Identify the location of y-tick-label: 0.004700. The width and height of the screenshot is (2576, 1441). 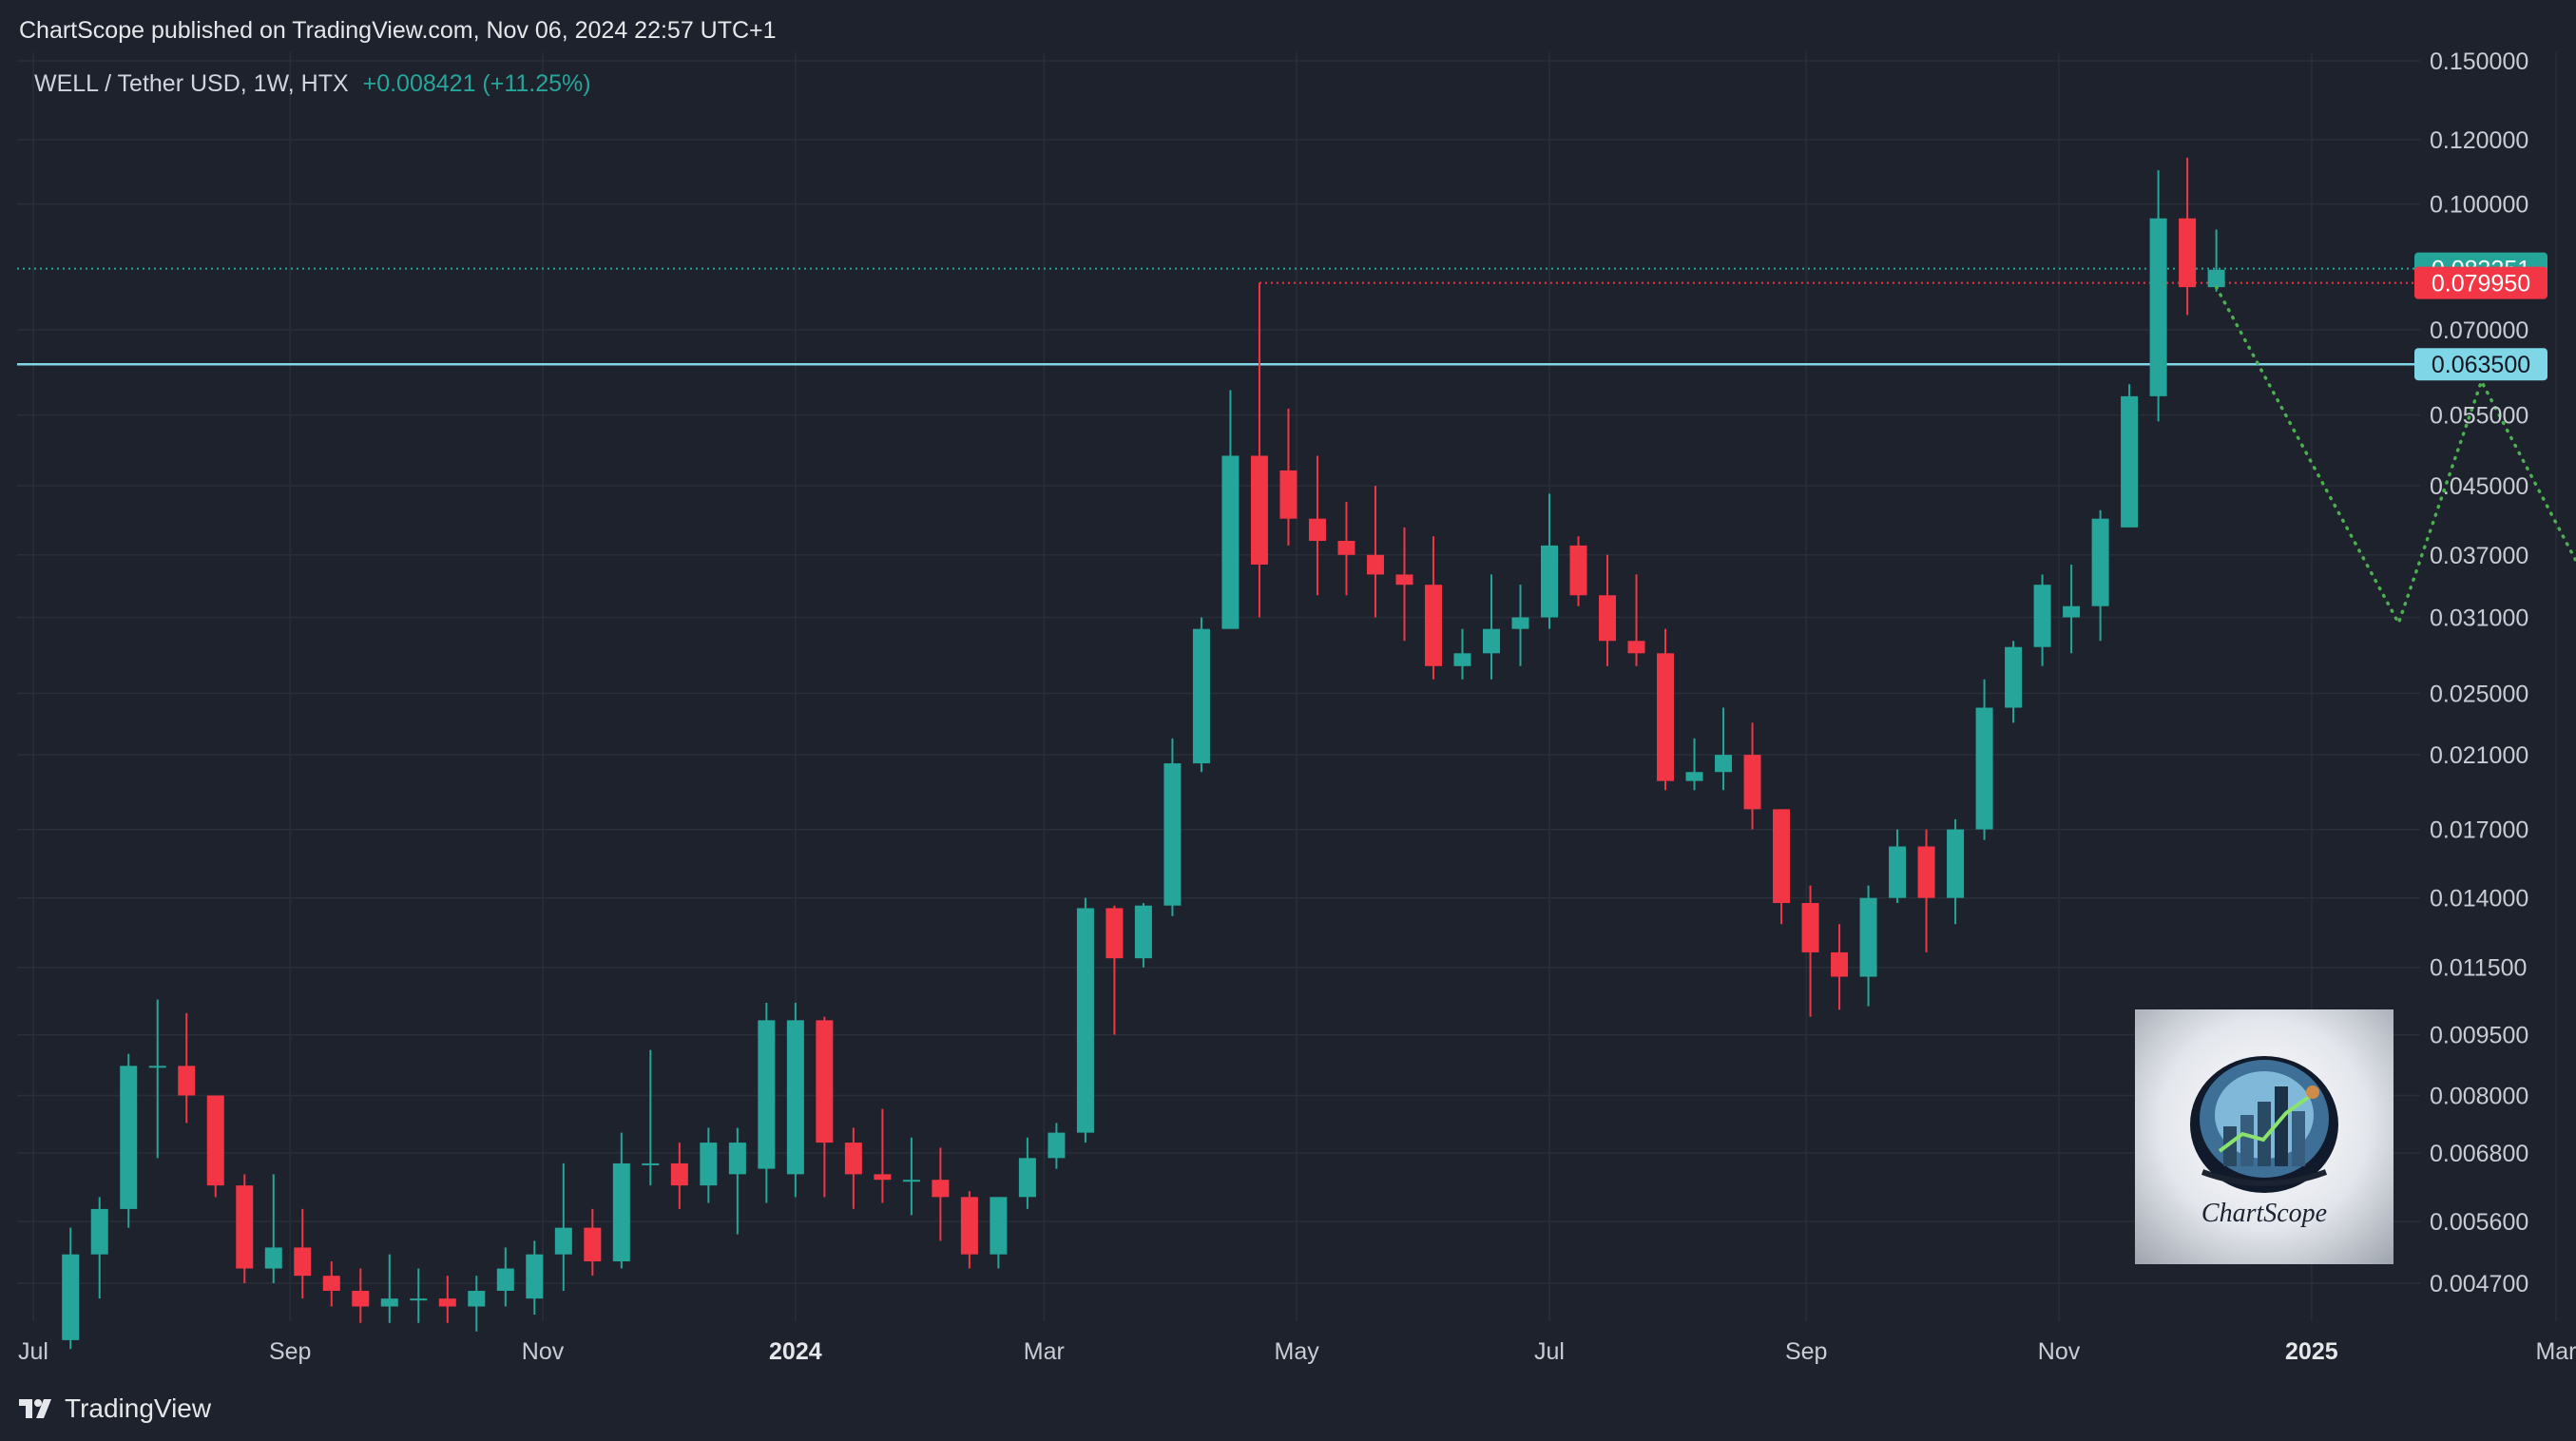
(2479, 1284).